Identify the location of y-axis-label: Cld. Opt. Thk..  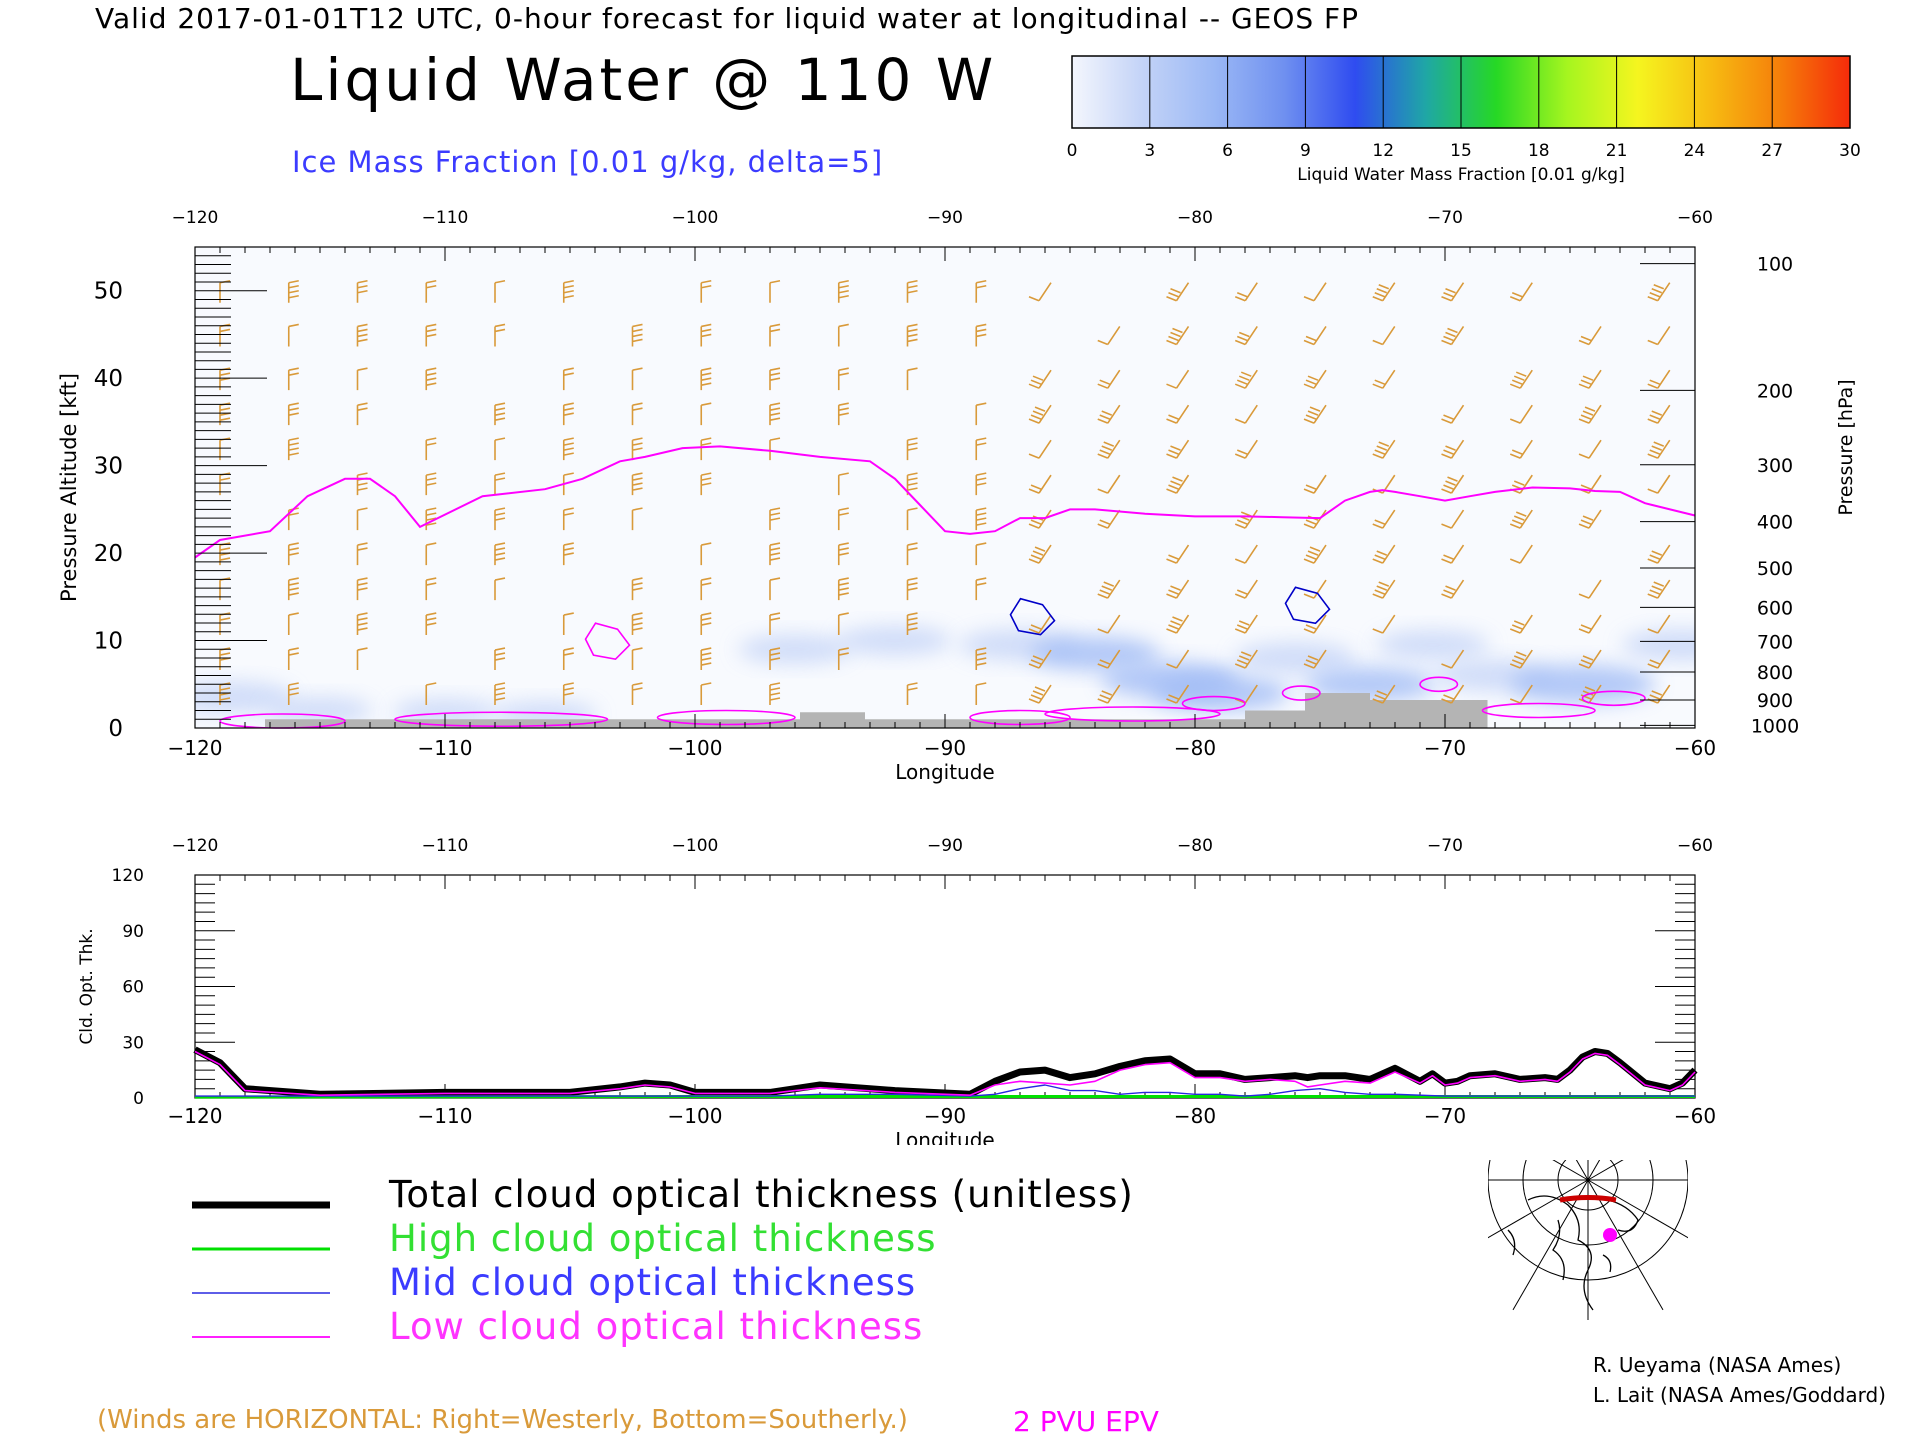
(87, 986).